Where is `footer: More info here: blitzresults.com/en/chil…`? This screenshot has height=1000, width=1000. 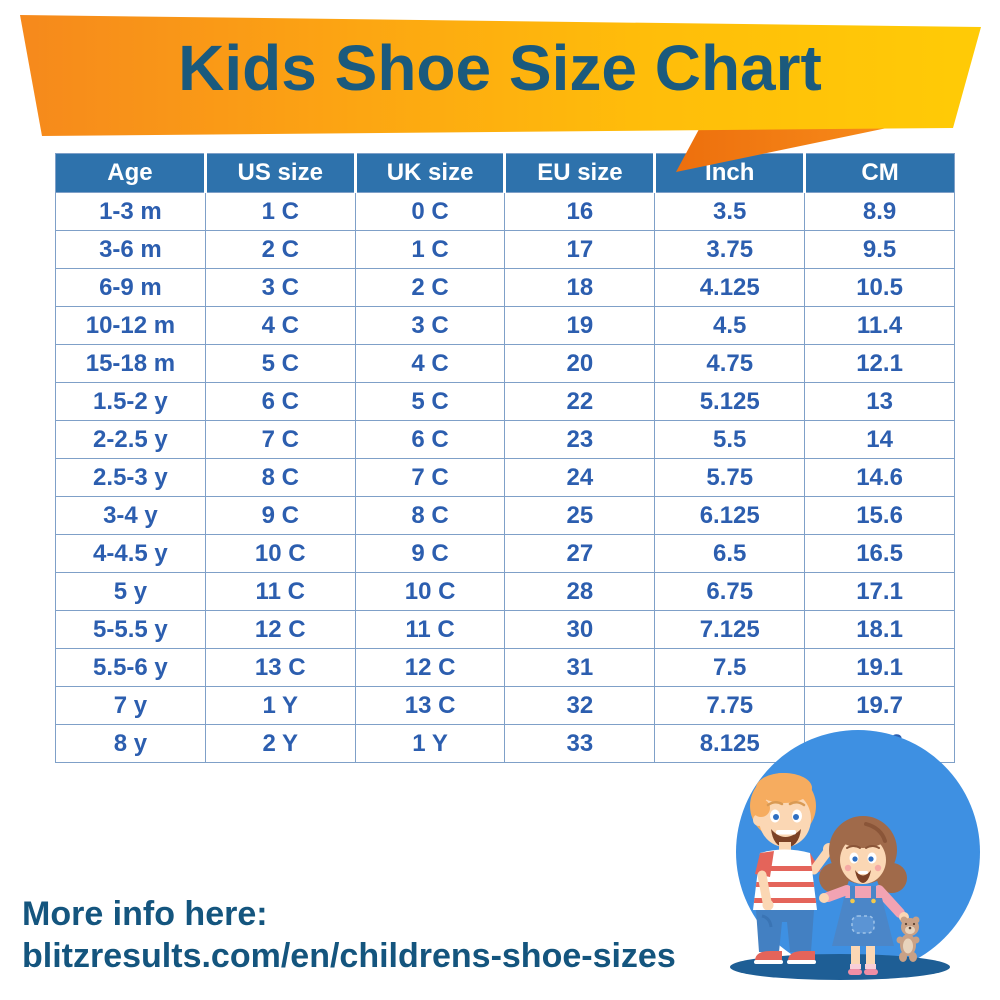
footer: More info here: blitzresults.com/en/chil… is located at coordinates (349, 935).